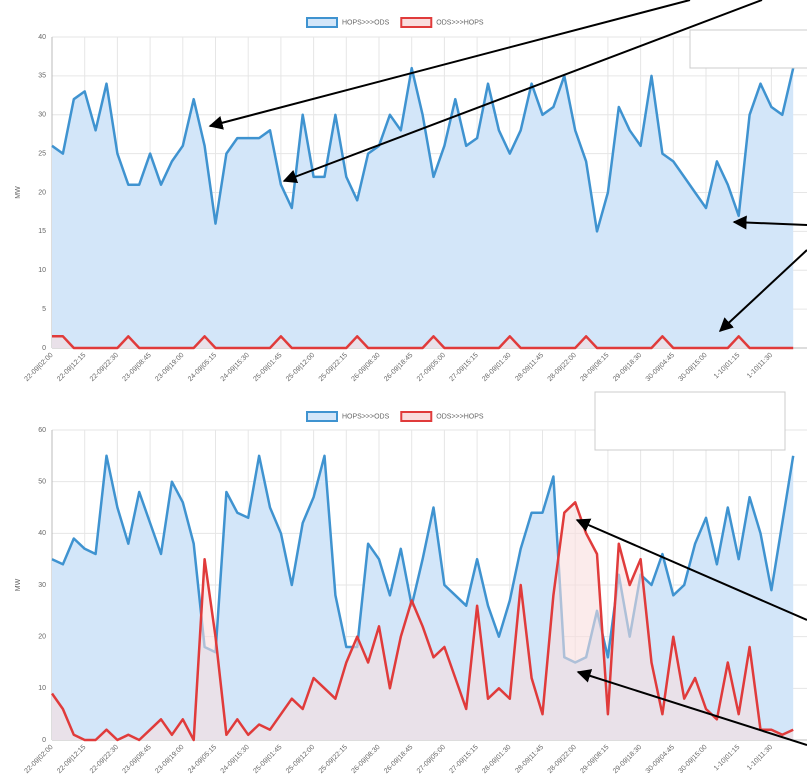 This screenshot has width=807, height=779. I want to click on y-tick-label: 35, so click(42, 76).